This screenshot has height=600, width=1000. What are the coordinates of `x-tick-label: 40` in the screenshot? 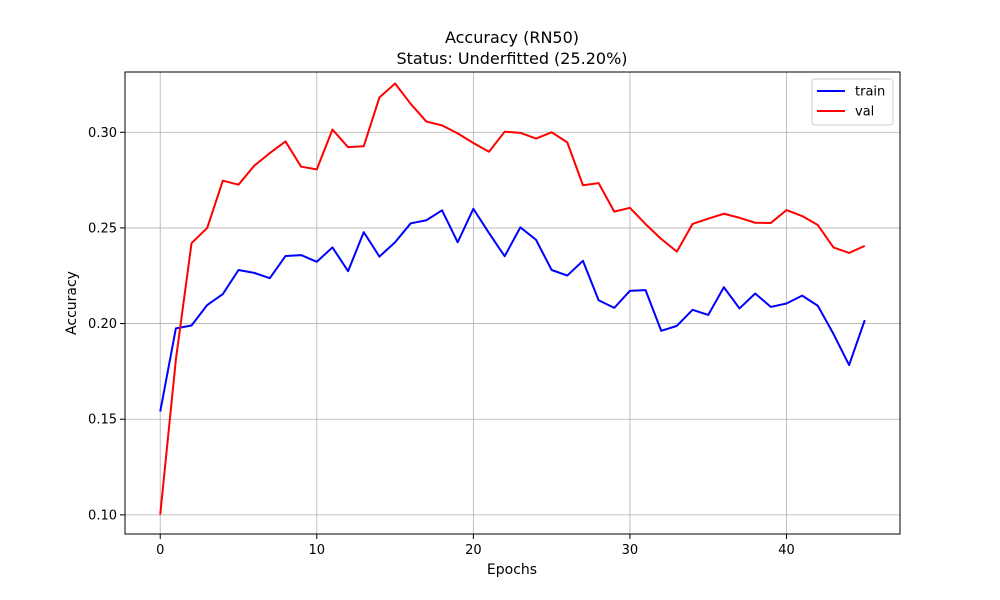 It's located at (786, 550).